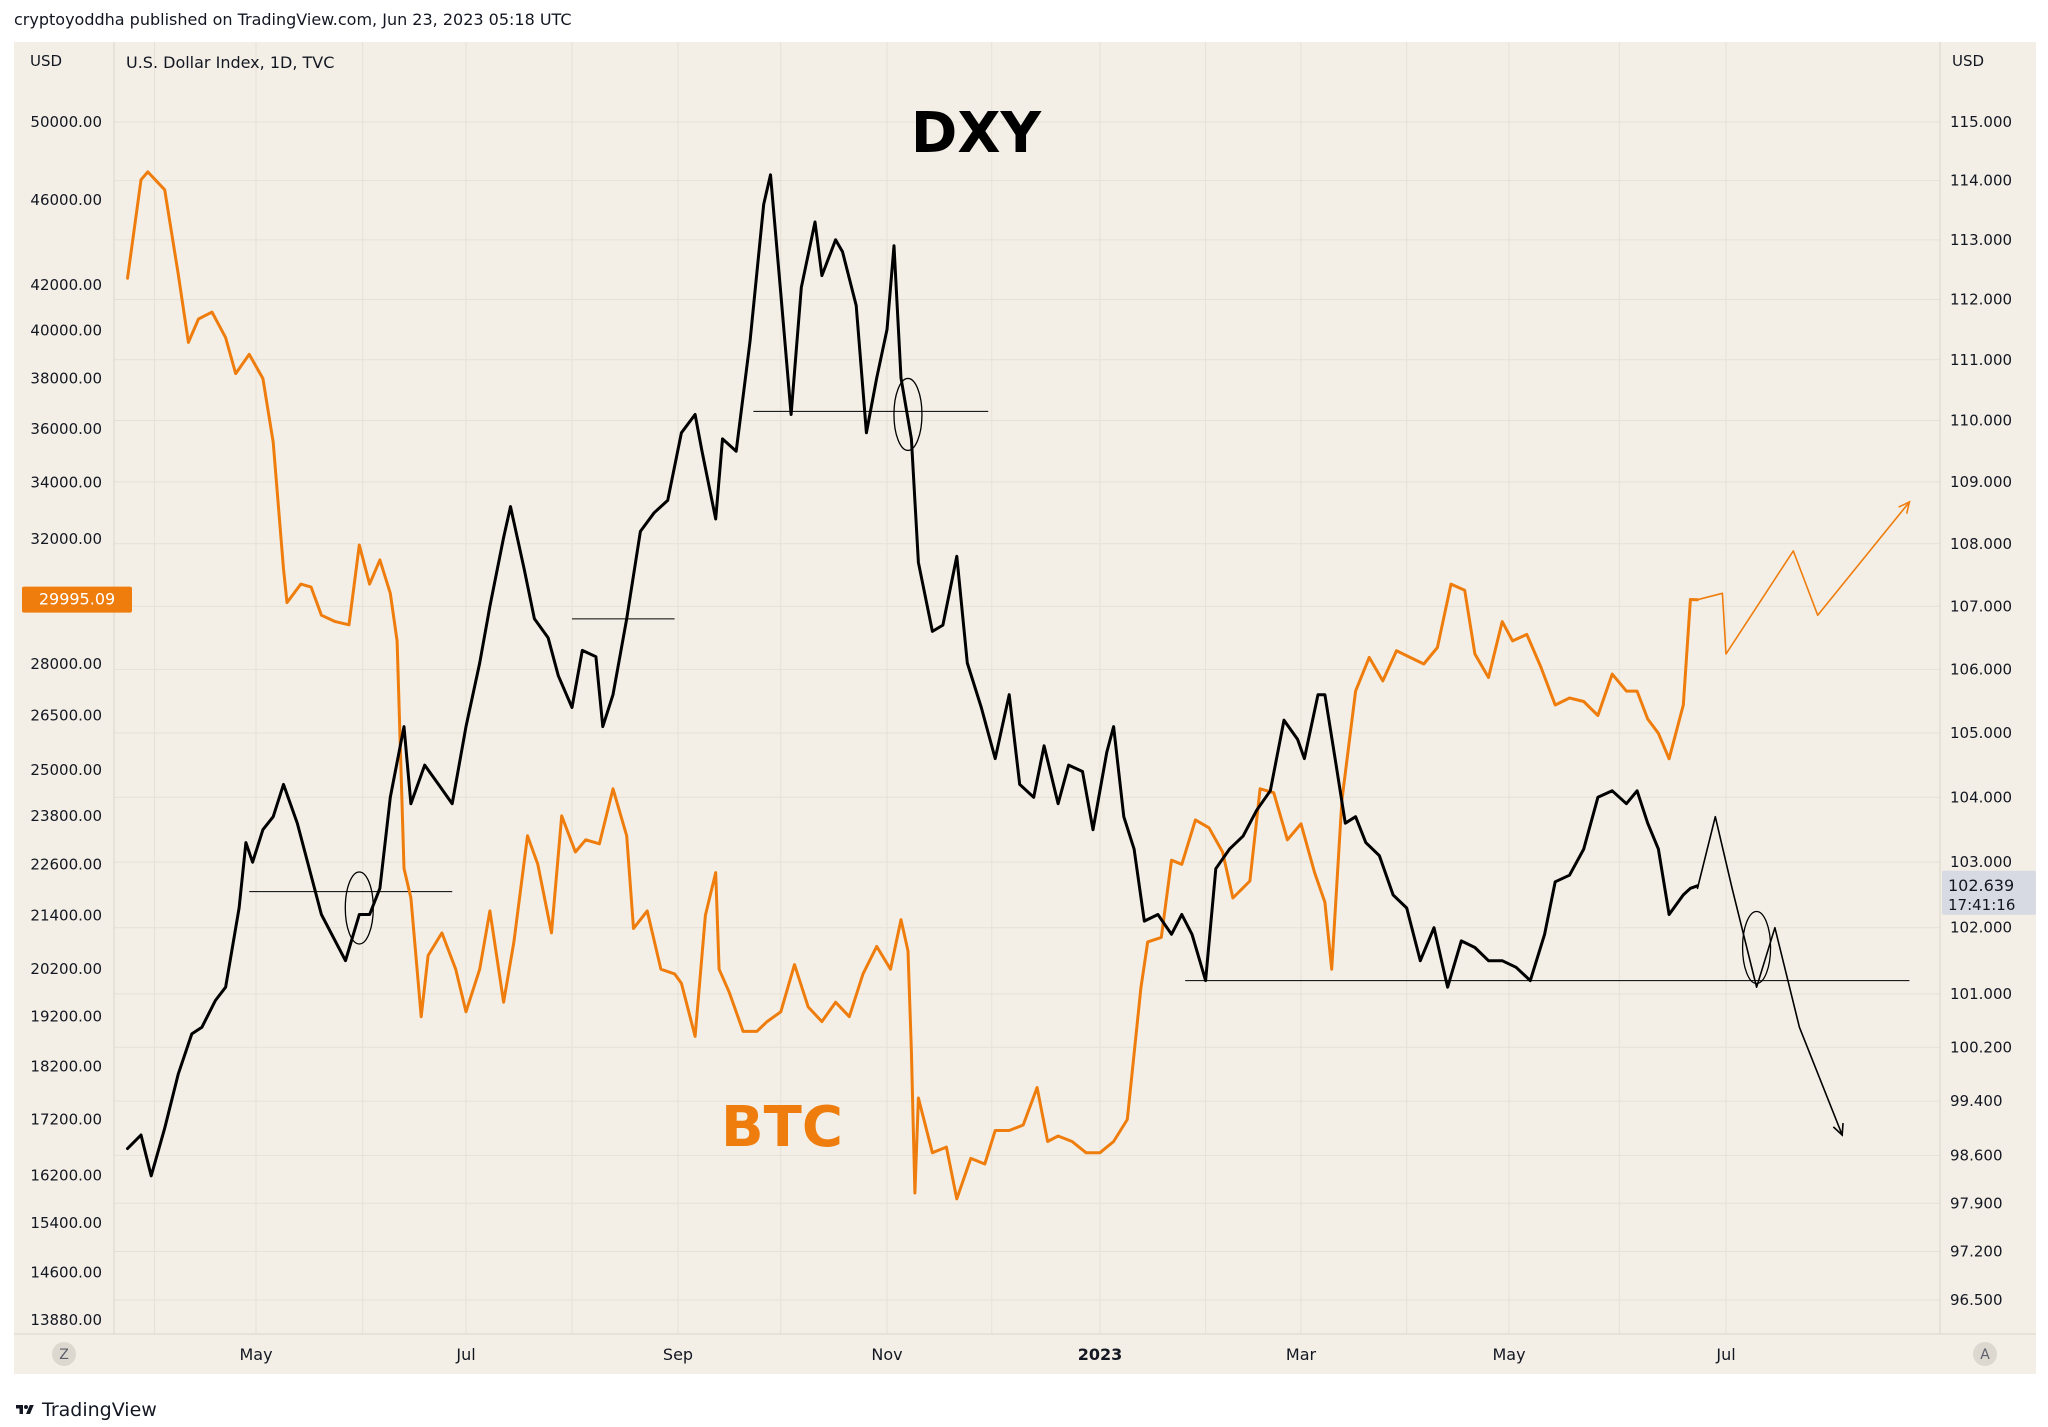 This screenshot has height=1427, width=2048. Describe the element at coordinates (66, 1223) in the screenshot. I see `left-axis-tick-label: 15400.00` at that location.